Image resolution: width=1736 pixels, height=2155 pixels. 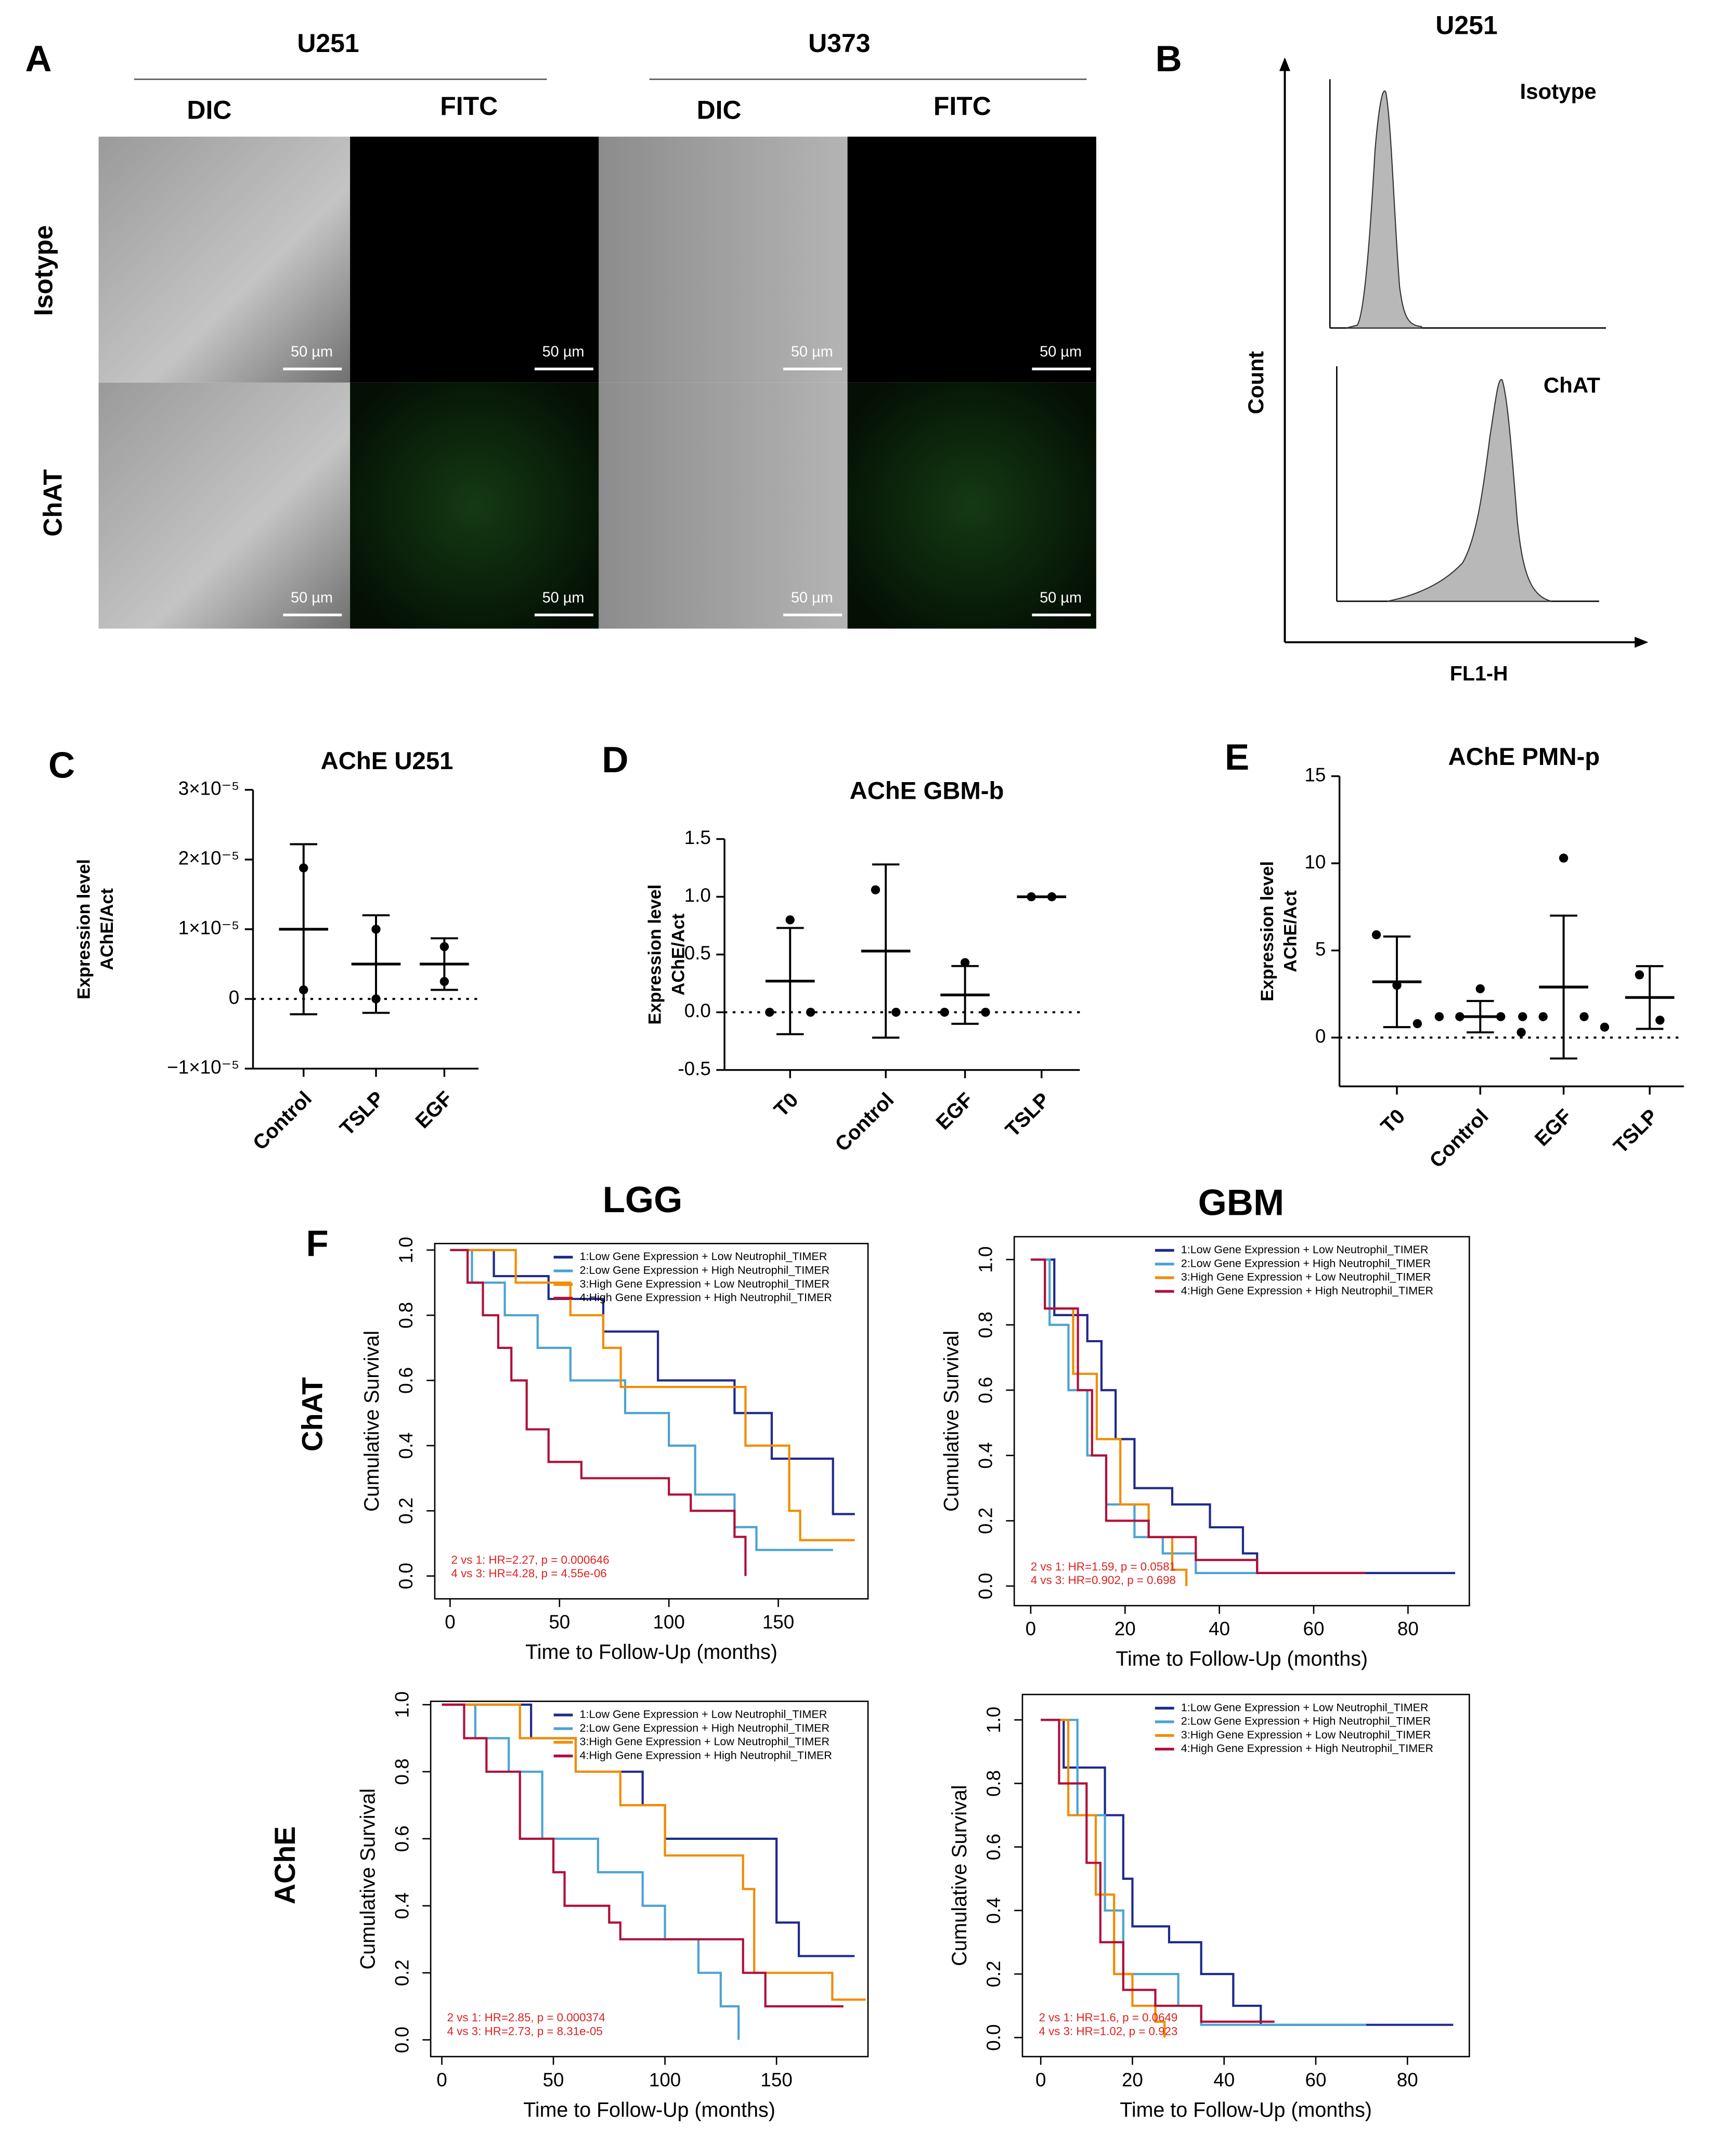 What do you see at coordinates (1320, 948) in the screenshot?
I see `y-tick-label: 5` at bounding box center [1320, 948].